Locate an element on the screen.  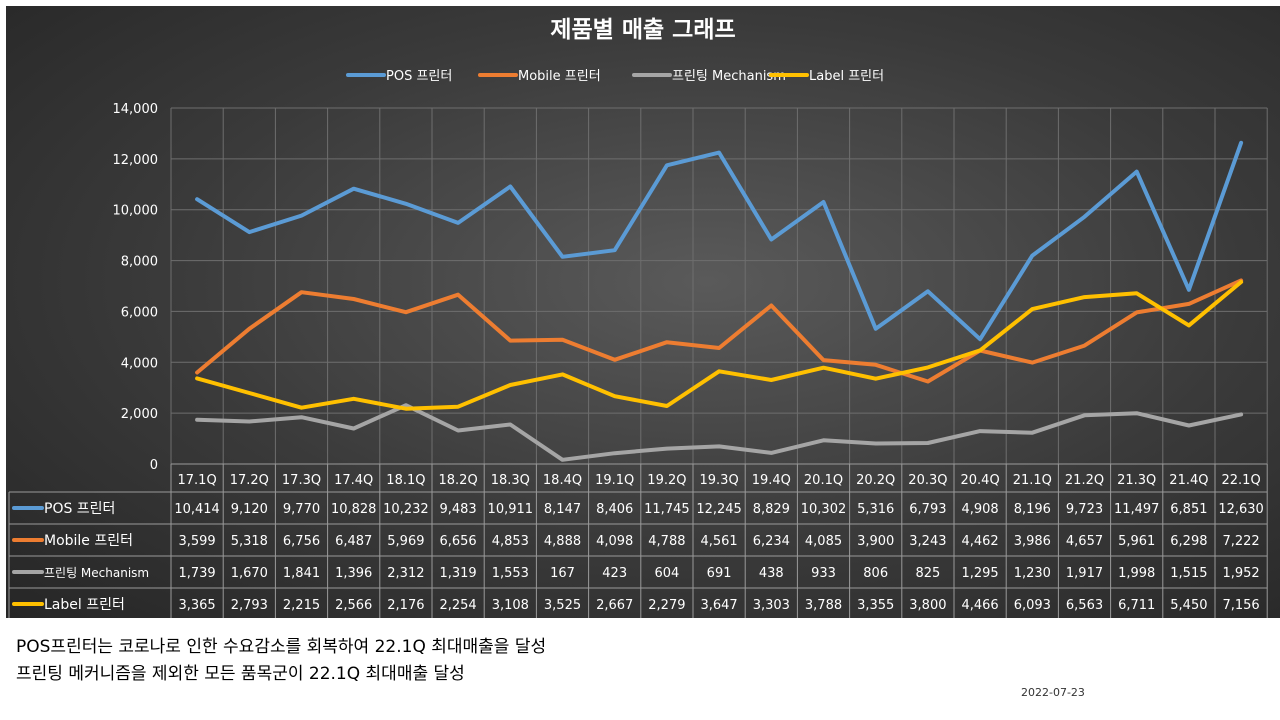
data-label: 6,093 is located at coordinates (1032, 605).